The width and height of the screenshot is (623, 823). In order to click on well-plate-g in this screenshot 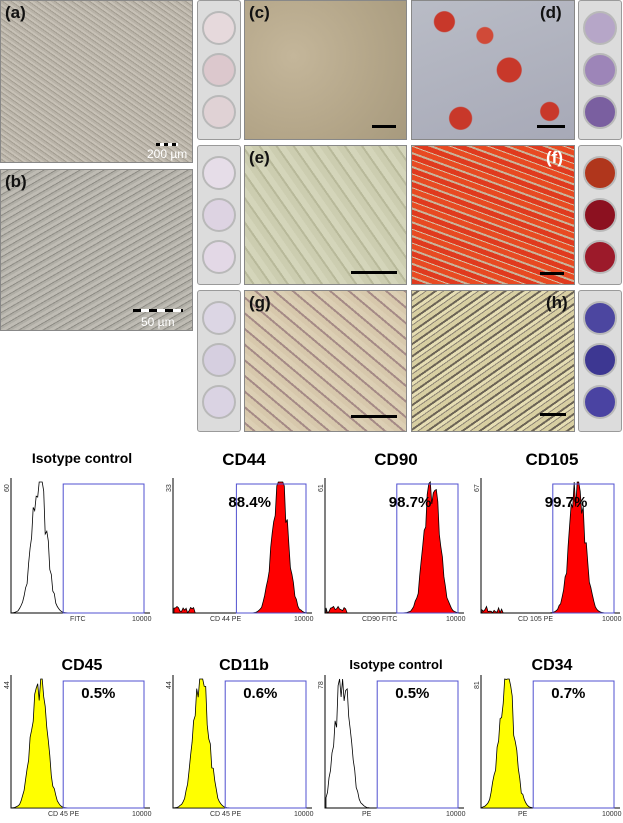, I will do `click(219, 361)`.